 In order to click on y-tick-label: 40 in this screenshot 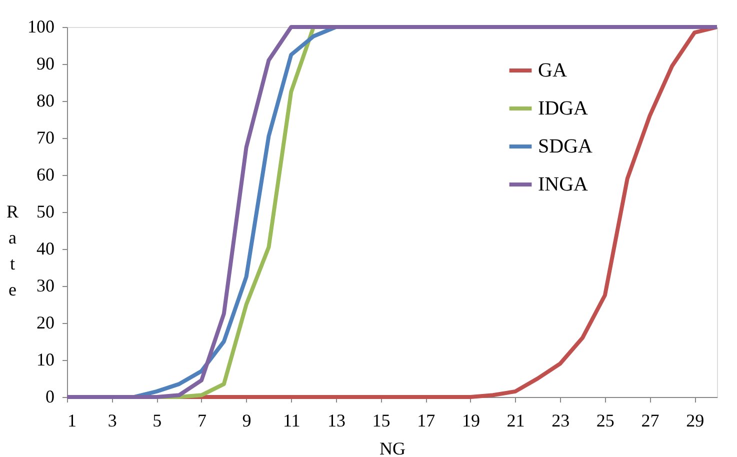, I will do `click(45, 248)`.